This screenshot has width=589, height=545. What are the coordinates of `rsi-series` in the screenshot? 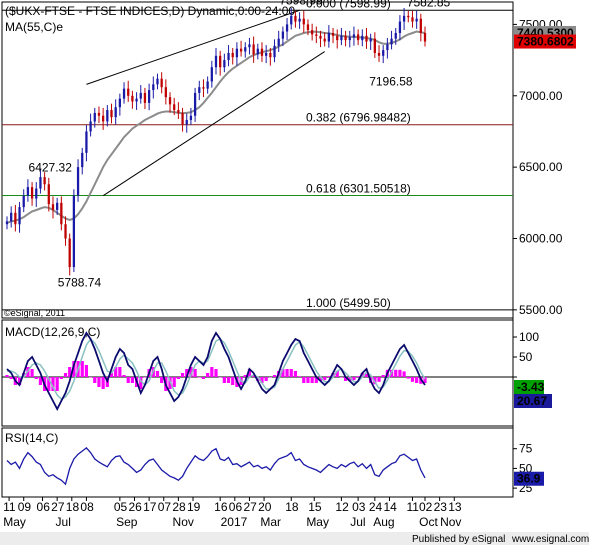 It's located at (216, 466).